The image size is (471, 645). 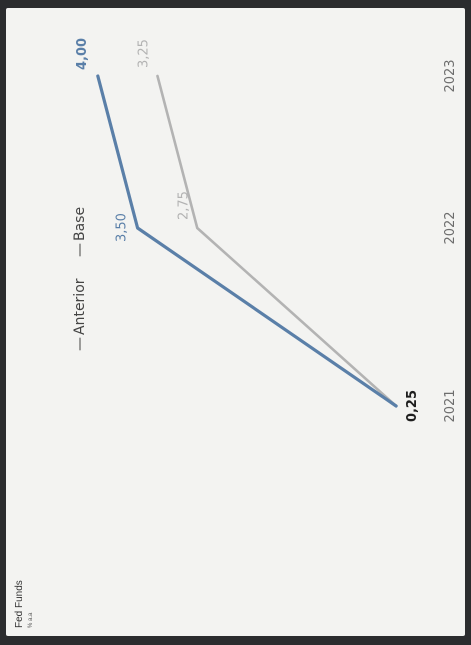 What do you see at coordinates (80, 224) in the screenshot?
I see `legend-label-base: Base` at bounding box center [80, 224].